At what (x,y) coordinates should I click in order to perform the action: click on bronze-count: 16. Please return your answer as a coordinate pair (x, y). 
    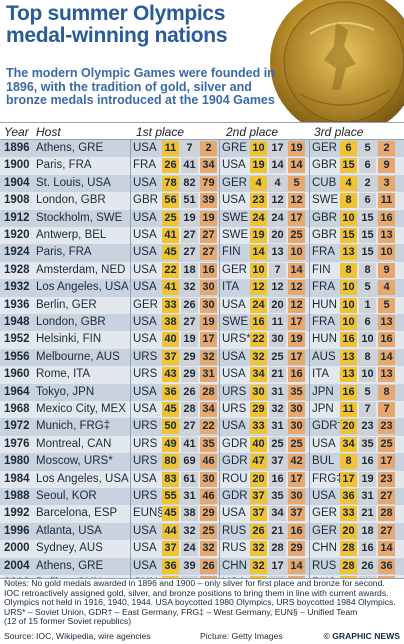
    Looking at the image, I should click on (208, 270).